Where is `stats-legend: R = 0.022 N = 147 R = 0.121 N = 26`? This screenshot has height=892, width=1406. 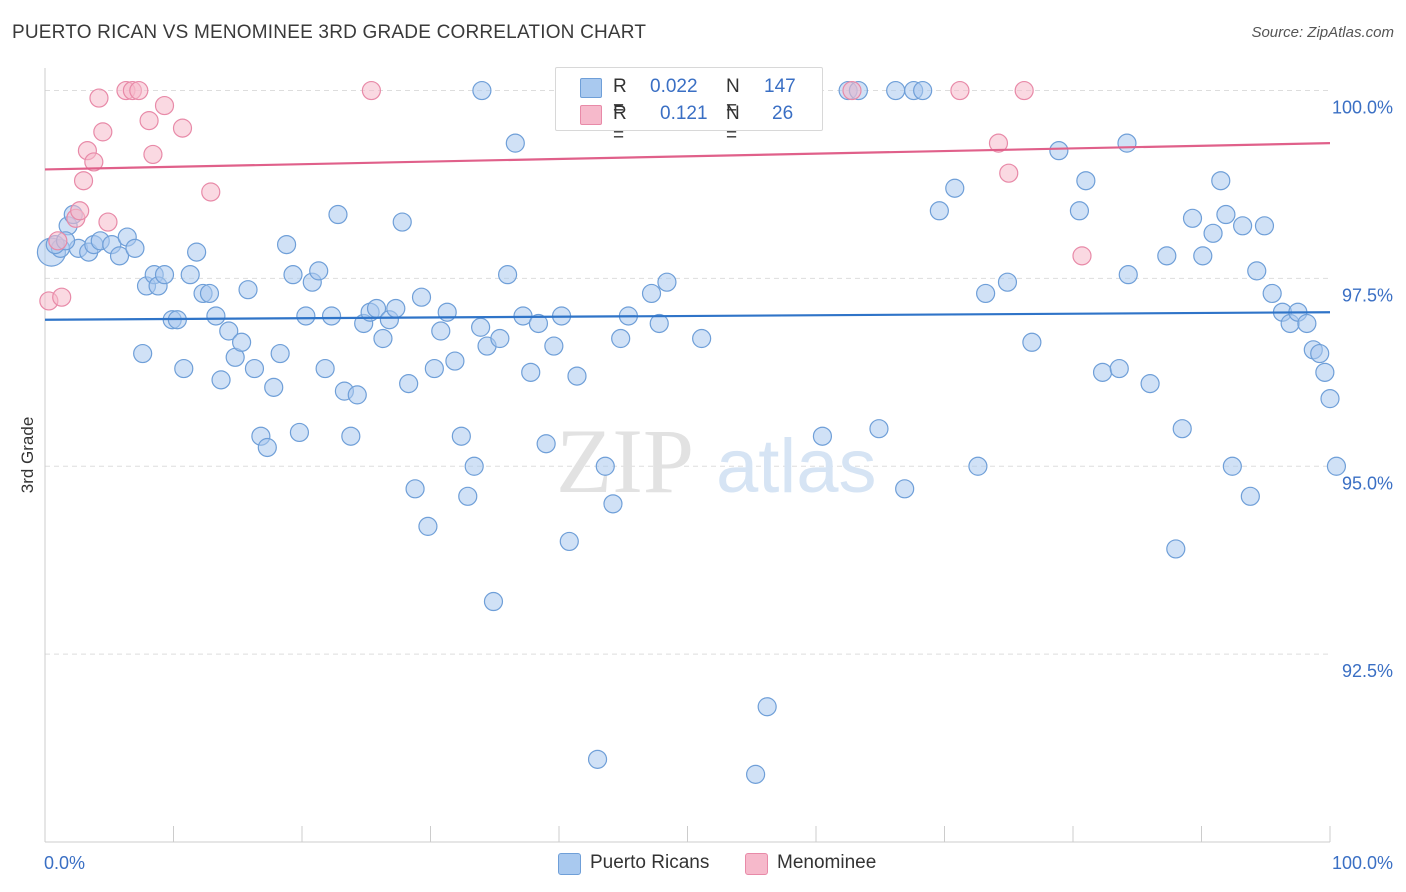 stats-legend: R = 0.022 N = 147 R = 0.121 N = 26 is located at coordinates (689, 106).